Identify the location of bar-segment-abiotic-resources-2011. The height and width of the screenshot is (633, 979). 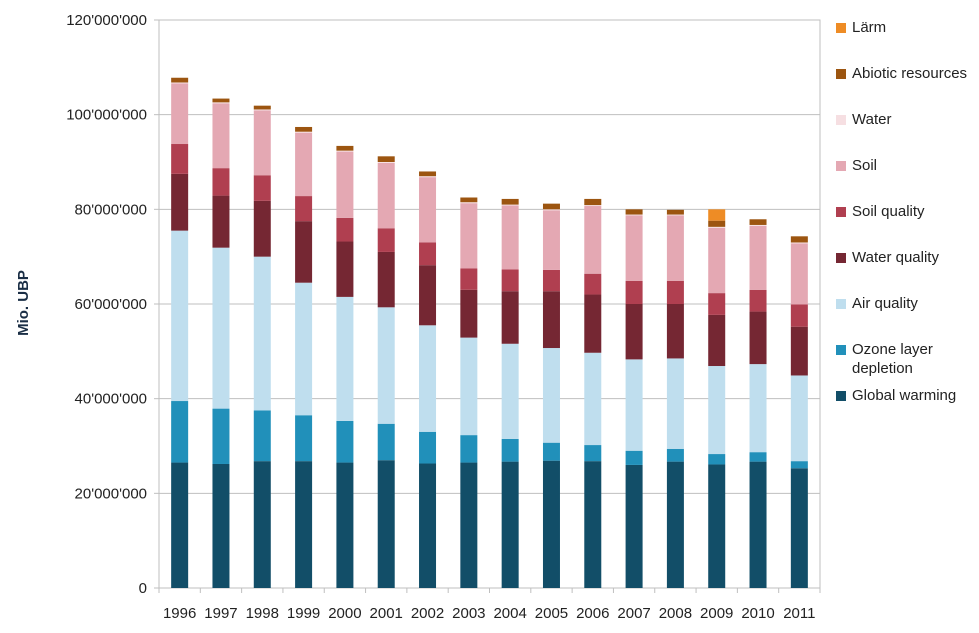
(799, 239).